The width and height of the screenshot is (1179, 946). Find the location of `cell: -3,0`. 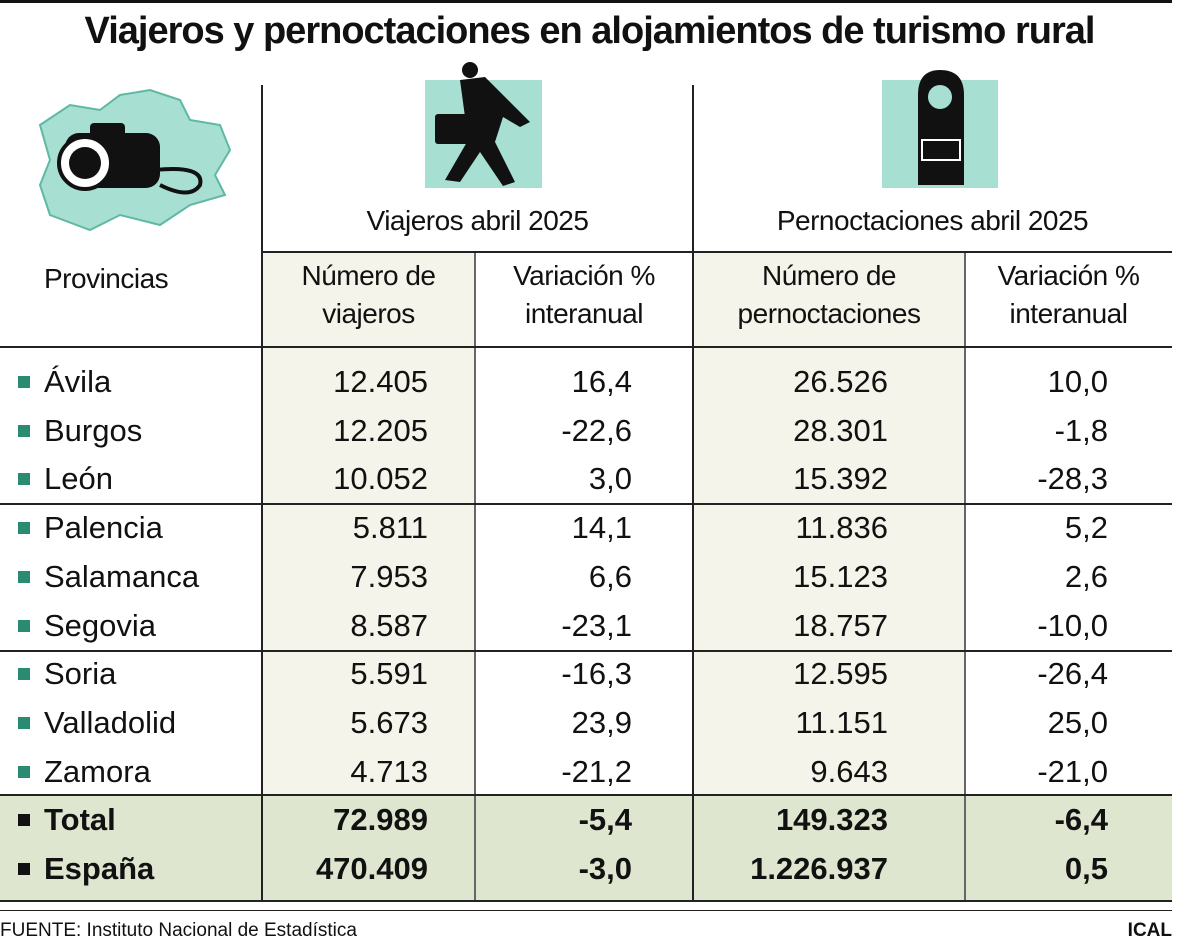

cell: -3,0 is located at coordinates (605, 868).